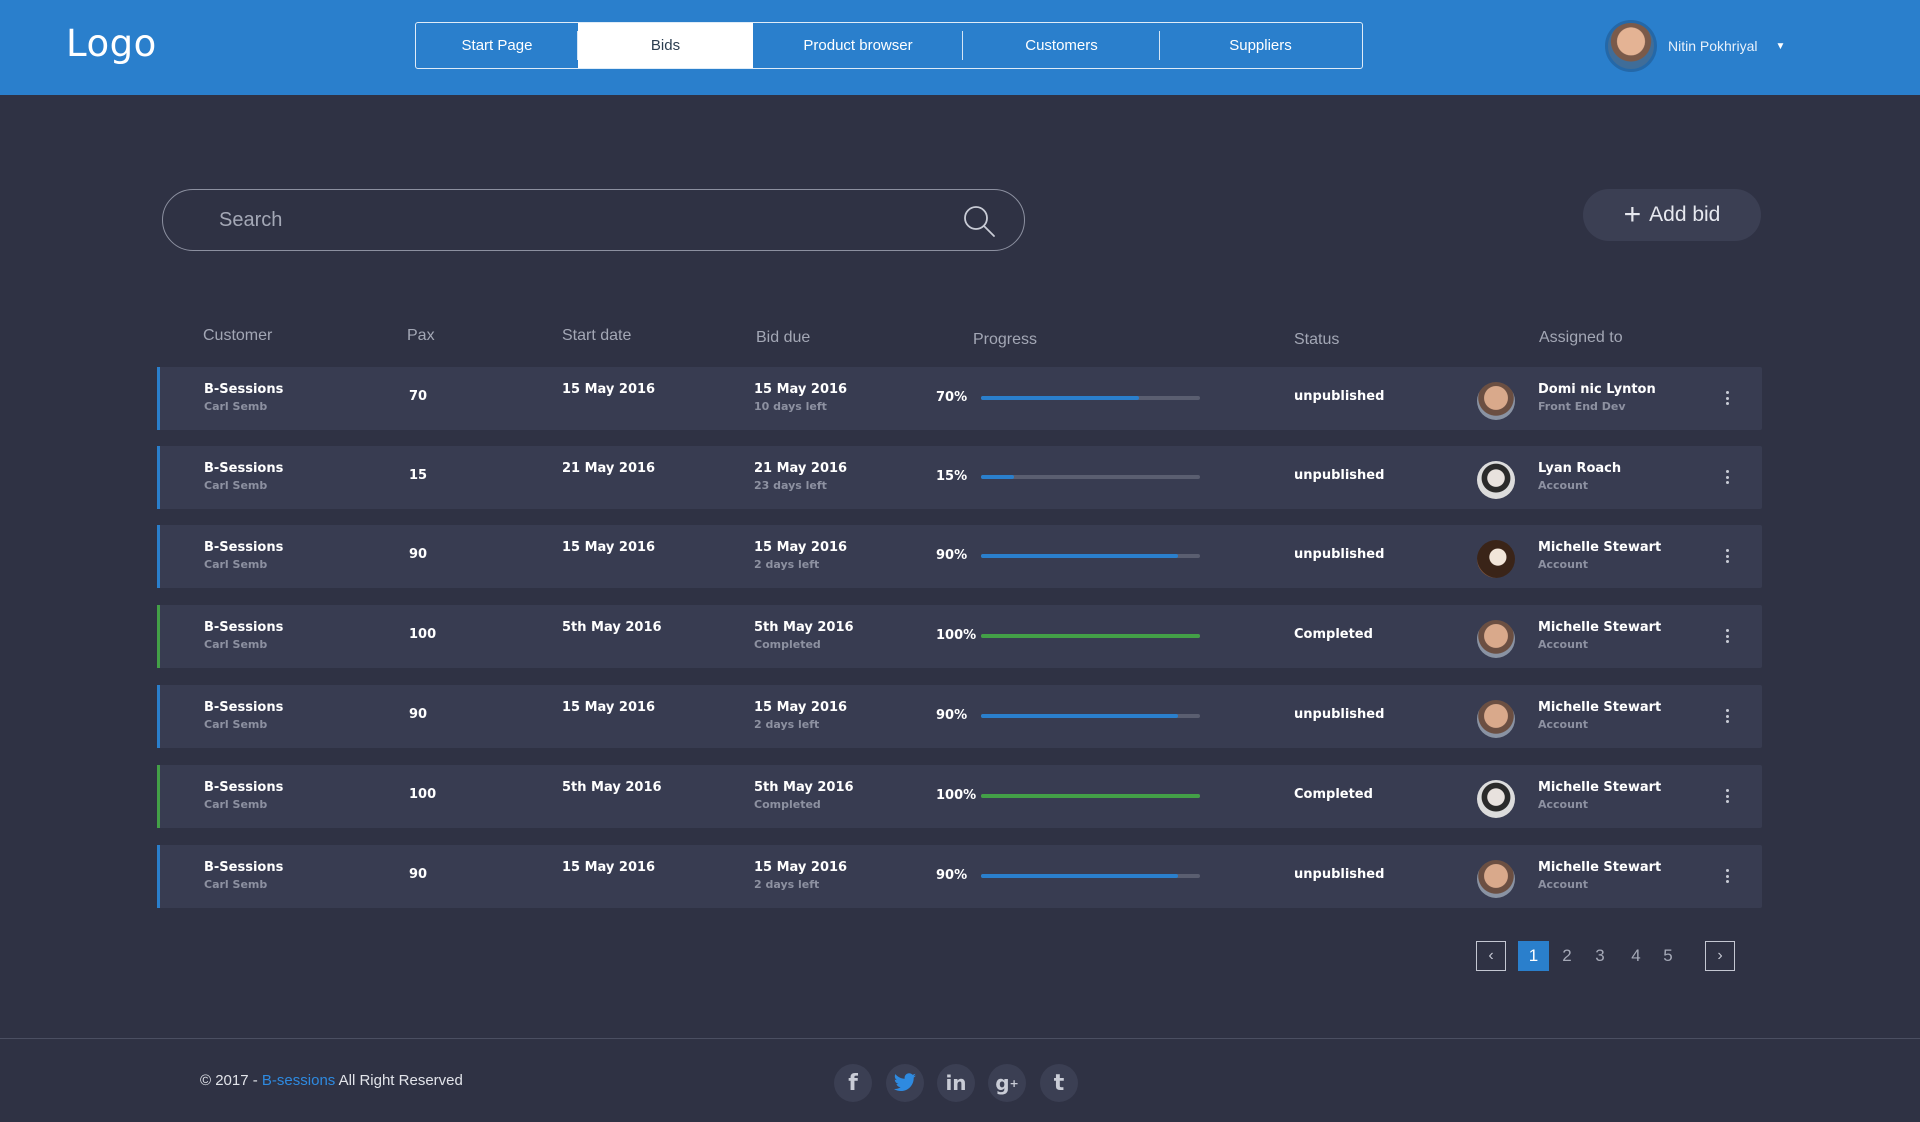  What do you see at coordinates (1581, 337) in the screenshot?
I see `column-header-assigned-to: Assigned to` at bounding box center [1581, 337].